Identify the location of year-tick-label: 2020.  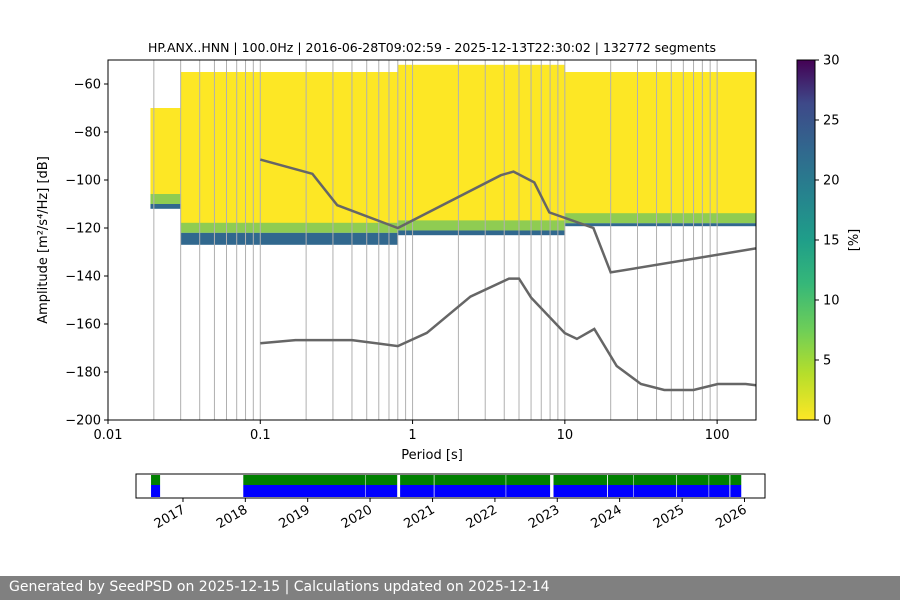
(357, 517).